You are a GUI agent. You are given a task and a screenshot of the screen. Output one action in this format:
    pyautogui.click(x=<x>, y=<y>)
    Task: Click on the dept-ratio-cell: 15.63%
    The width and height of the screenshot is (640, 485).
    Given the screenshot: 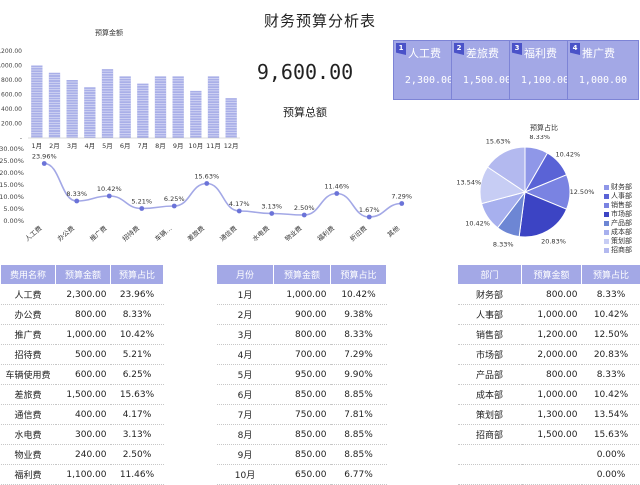 What is the action you would take?
    pyautogui.click(x=611, y=435)
    